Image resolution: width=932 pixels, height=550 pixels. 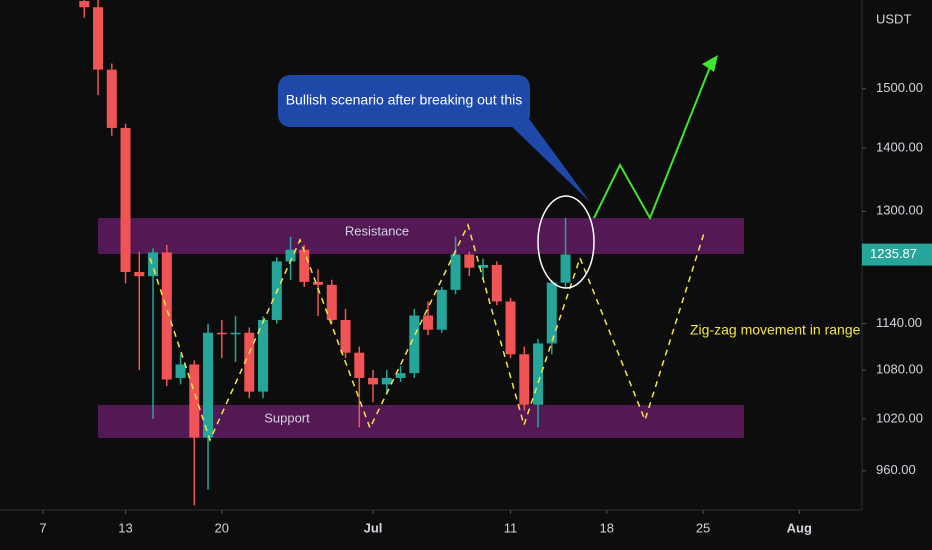 What do you see at coordinates (899, 368) in the screenshot?
I see `y-tick-label: 1080.00` at bounding box center [899, 368].